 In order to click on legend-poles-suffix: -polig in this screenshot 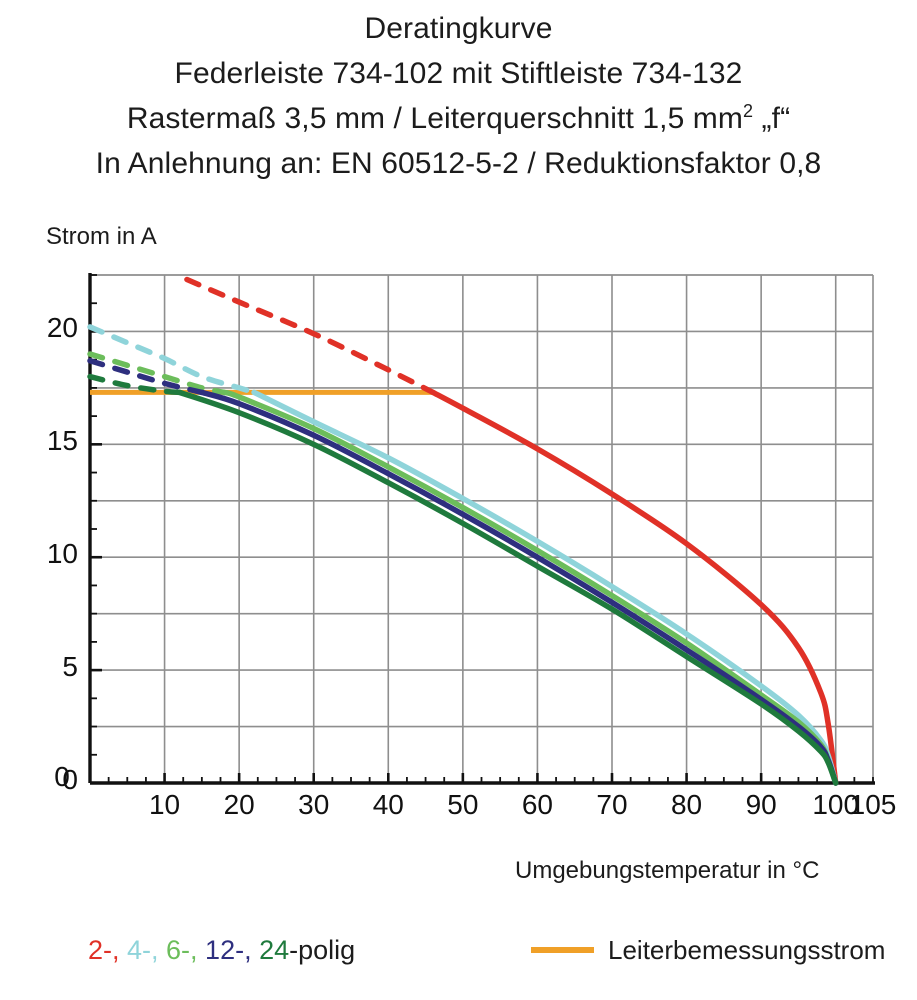, I will do `click(322, 950)`.